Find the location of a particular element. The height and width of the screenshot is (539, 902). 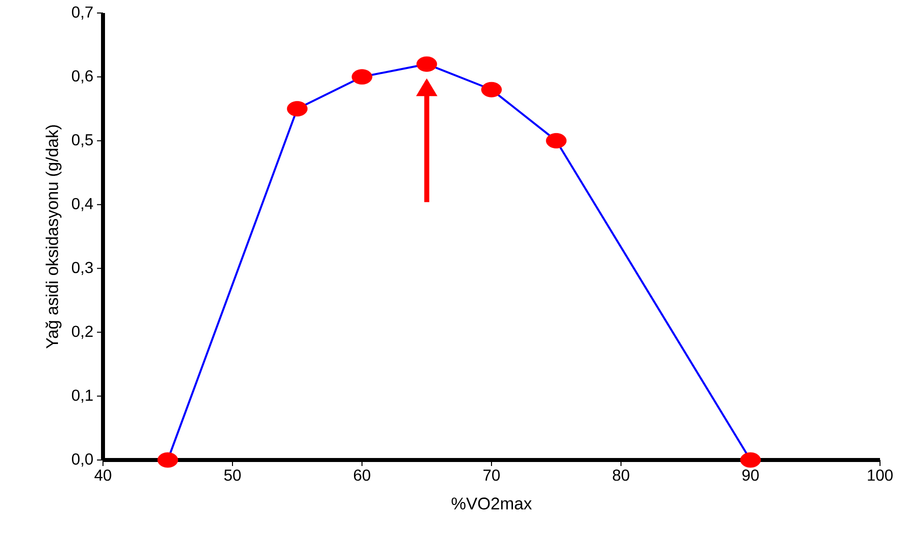

x-tick-label: 60 is located at coordinates (362, 475).